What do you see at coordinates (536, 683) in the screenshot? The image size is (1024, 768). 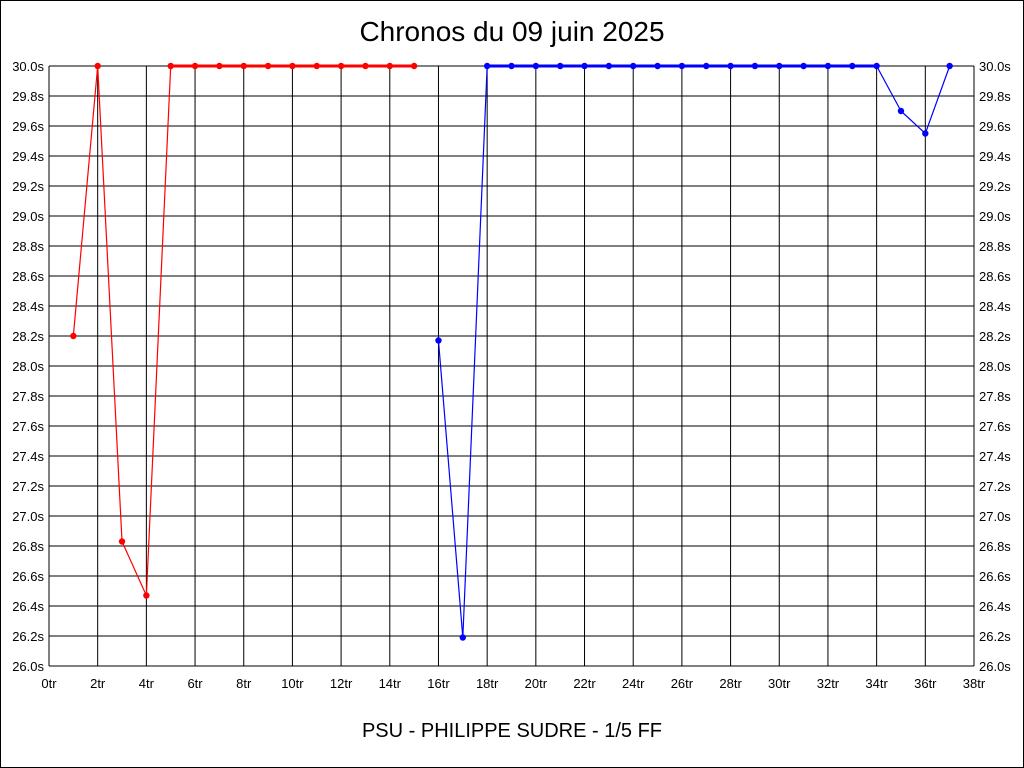 I see `x-tick-label: 20tr` at bounding box center [536, 683].